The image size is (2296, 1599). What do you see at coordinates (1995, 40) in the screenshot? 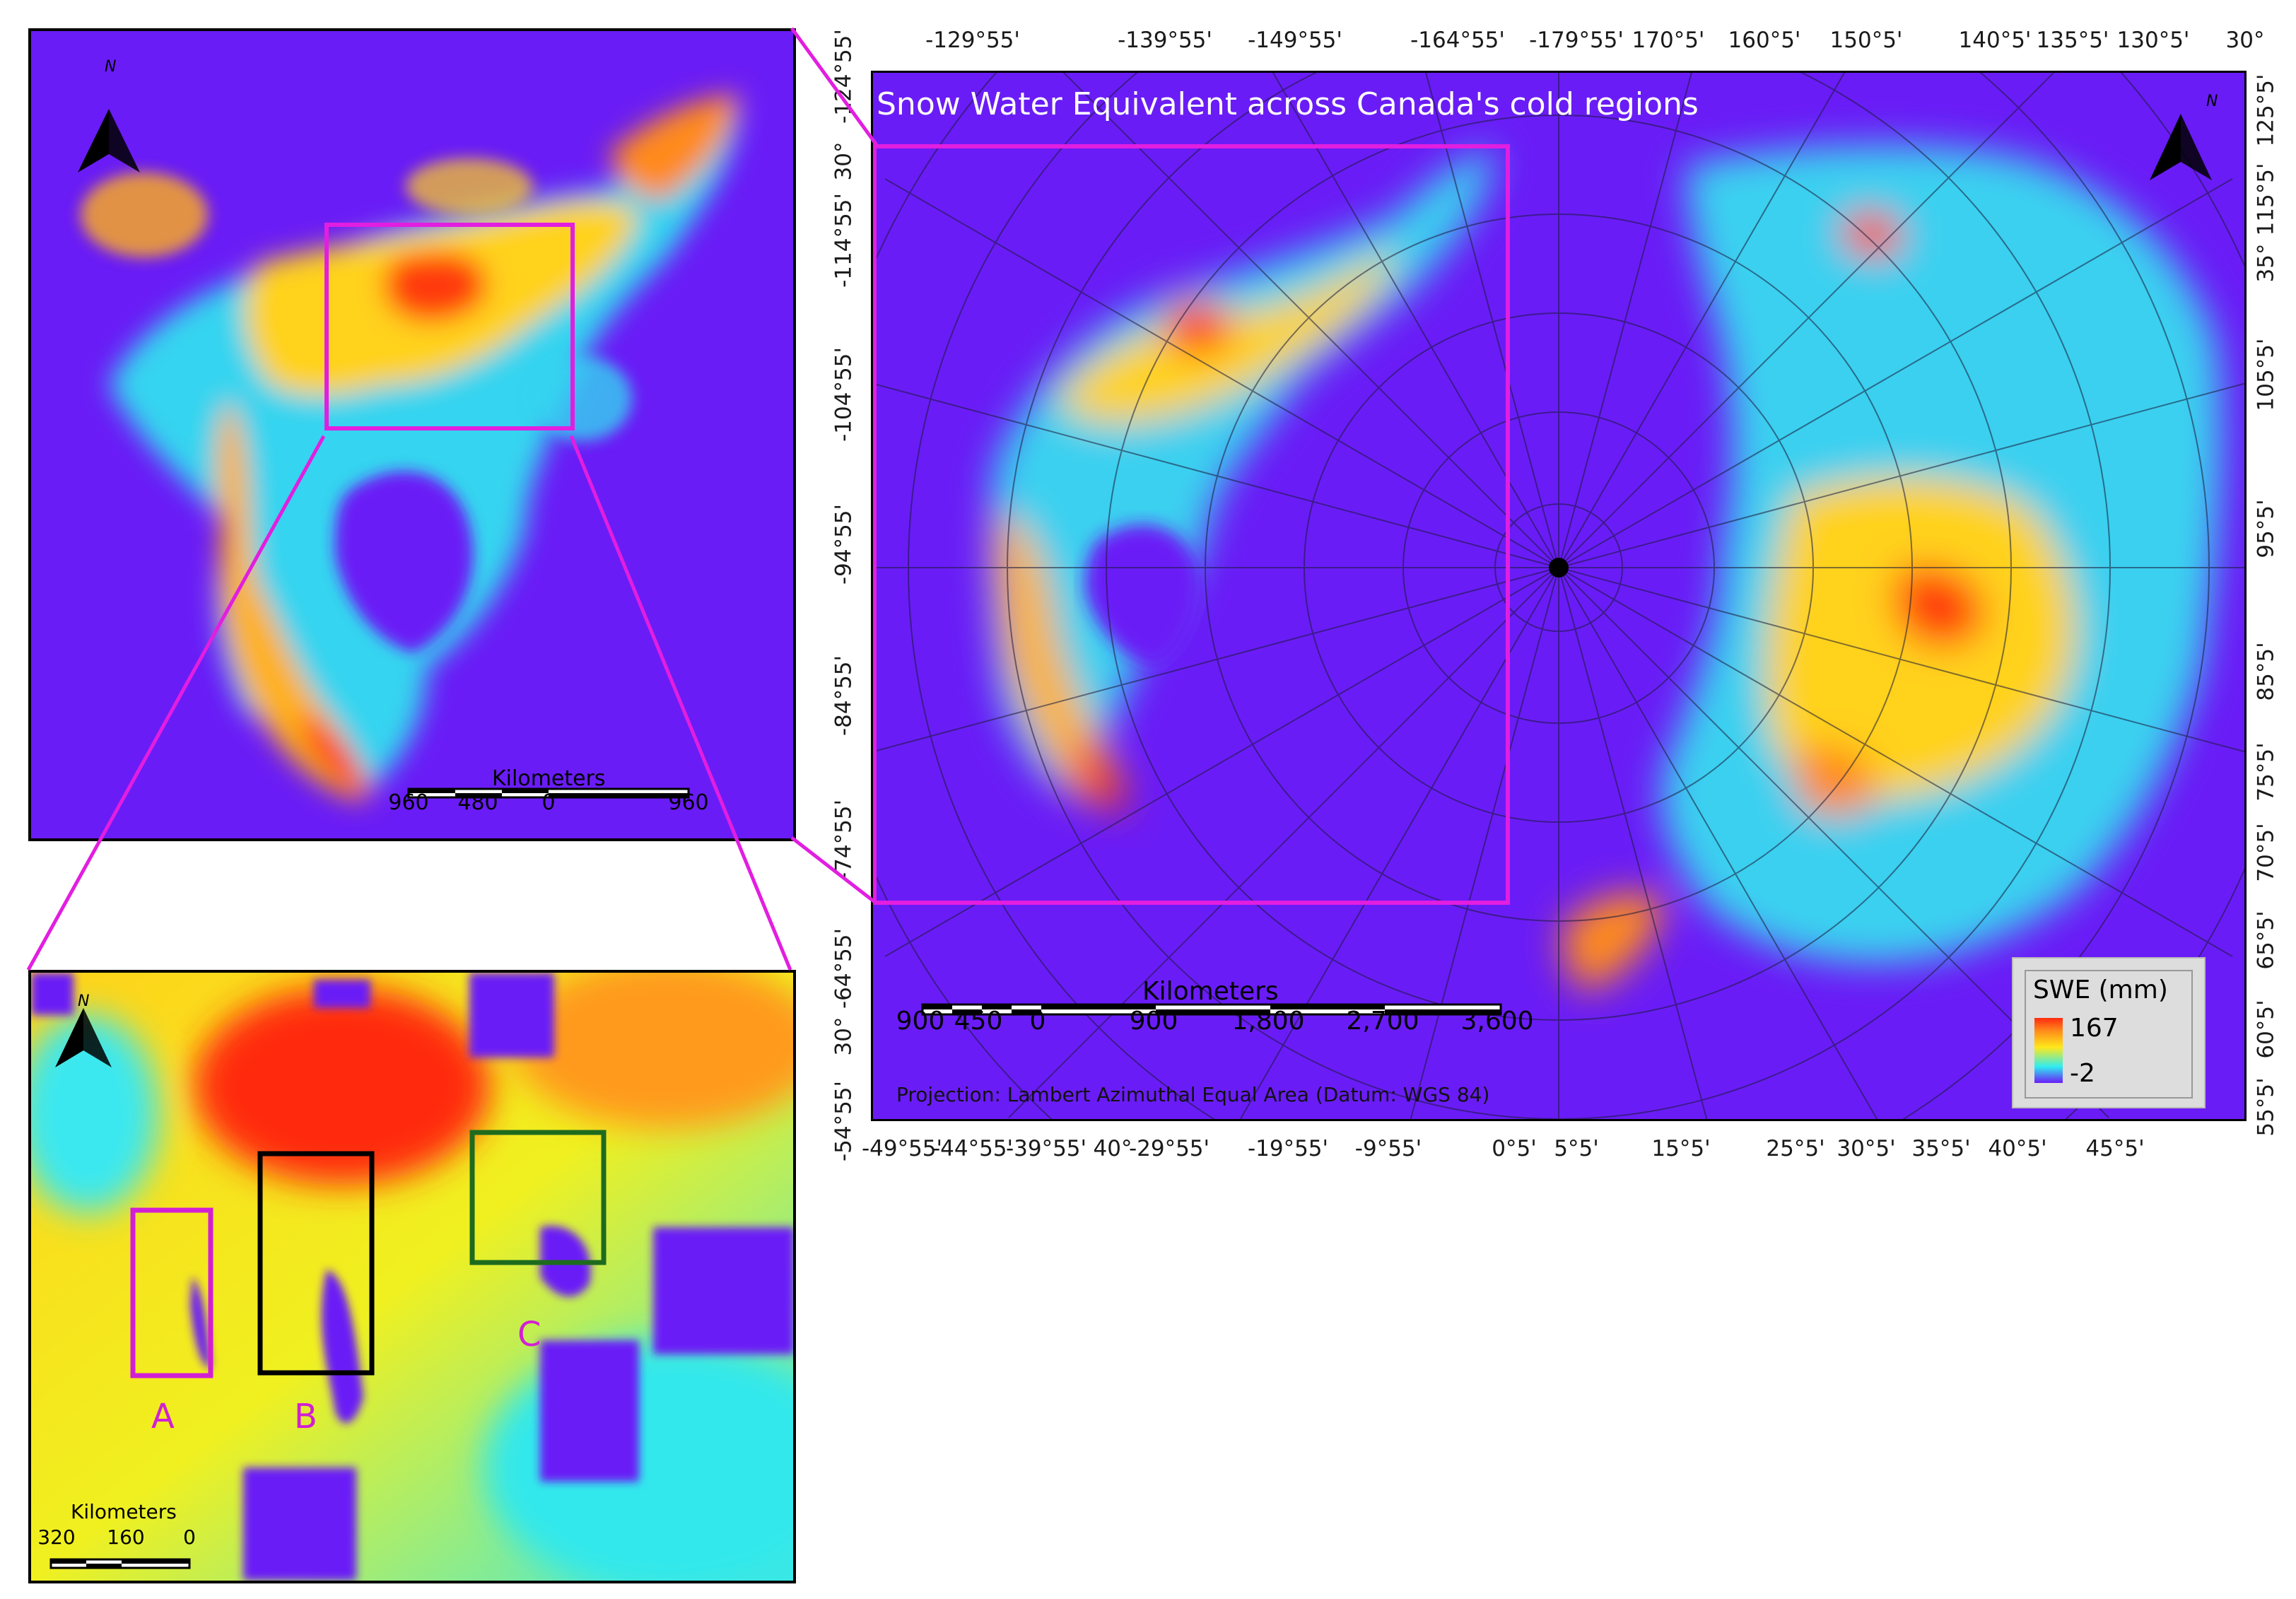
I see `top-tick-label: 140°5'` at bounding box center [1995, 40].